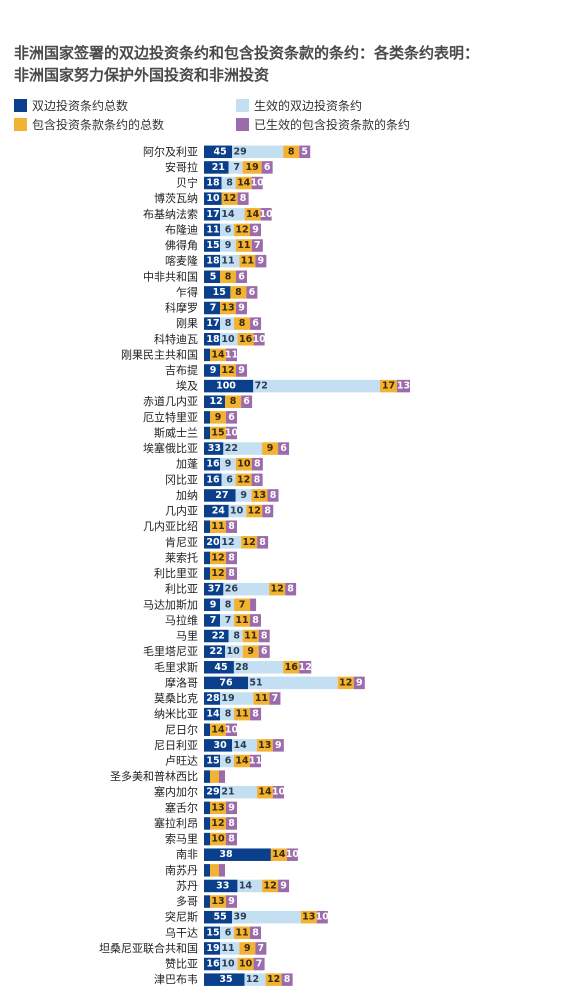 The height and width of the screenshot is (1004, 585). What do you see at coordinates (181, 932) in the screenshot?
I see `country-label: 乌干达` at bounding box center [181, 932].